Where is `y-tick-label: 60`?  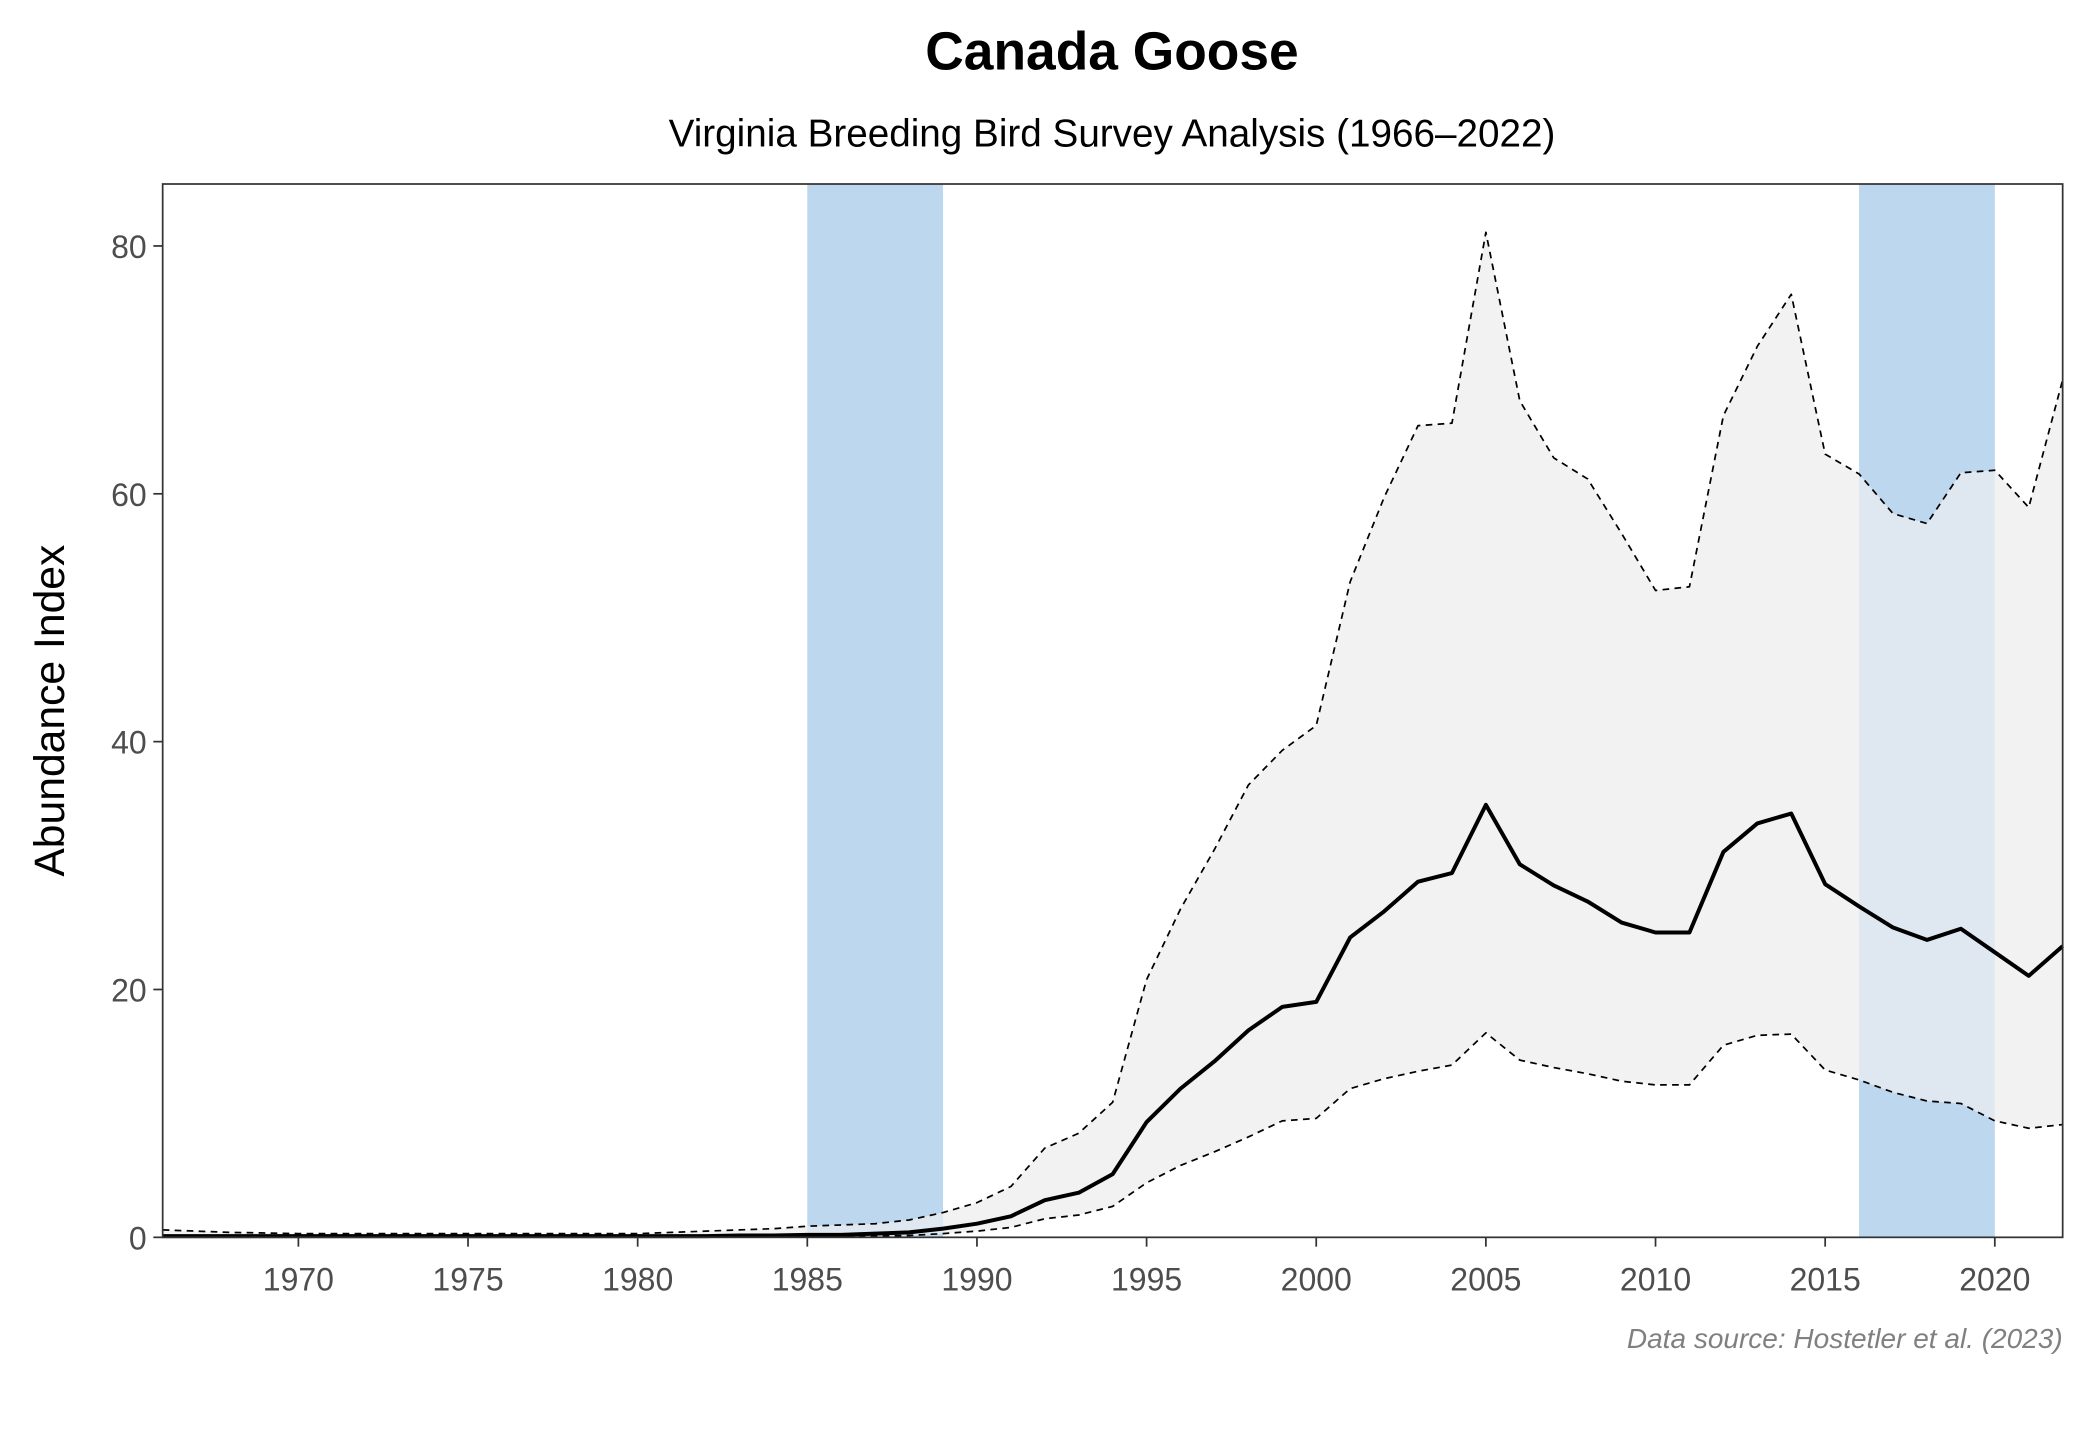 y-tick-label: 60 is located at coordinates (129, 495).